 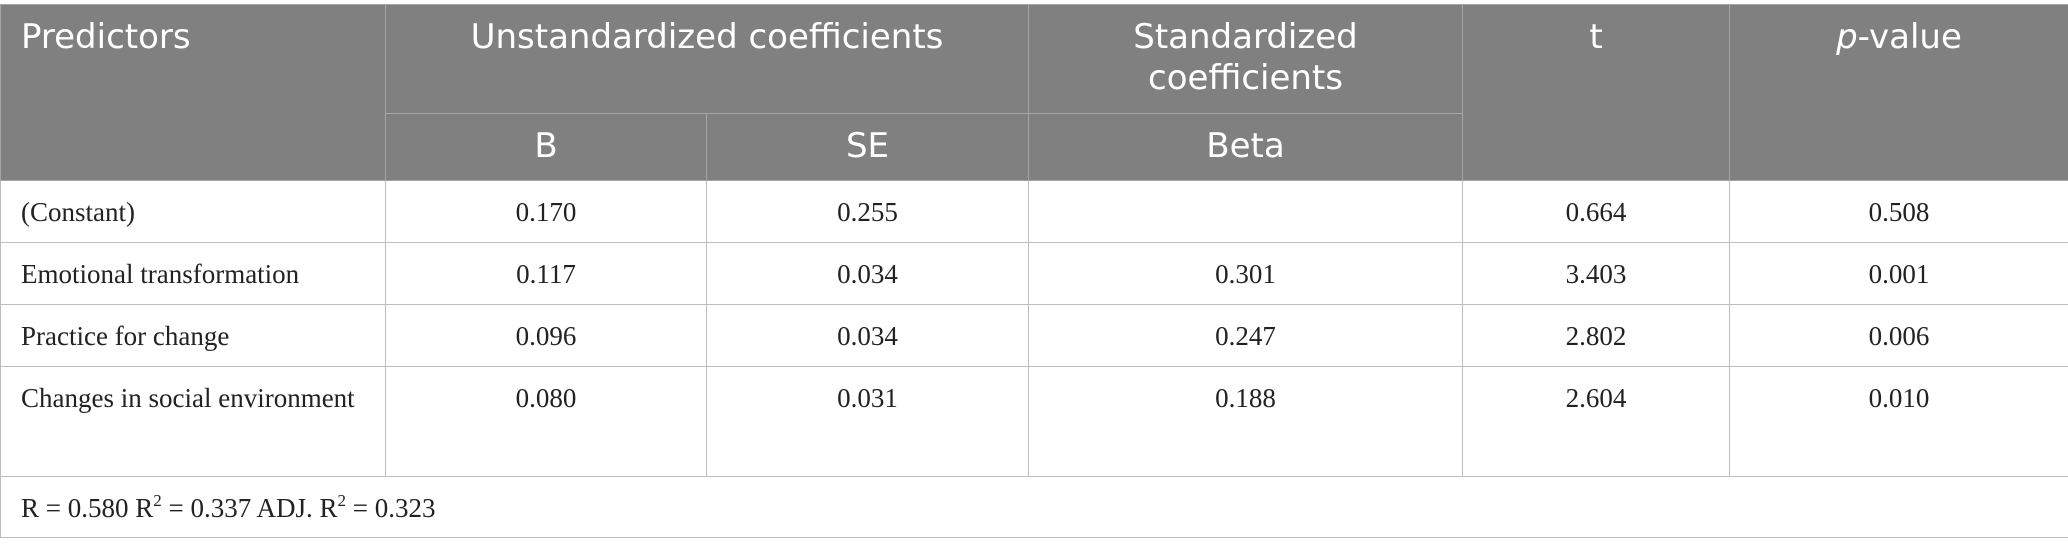 I want to click on cell-p-value: 0.001, so click(x=1898, y=273).